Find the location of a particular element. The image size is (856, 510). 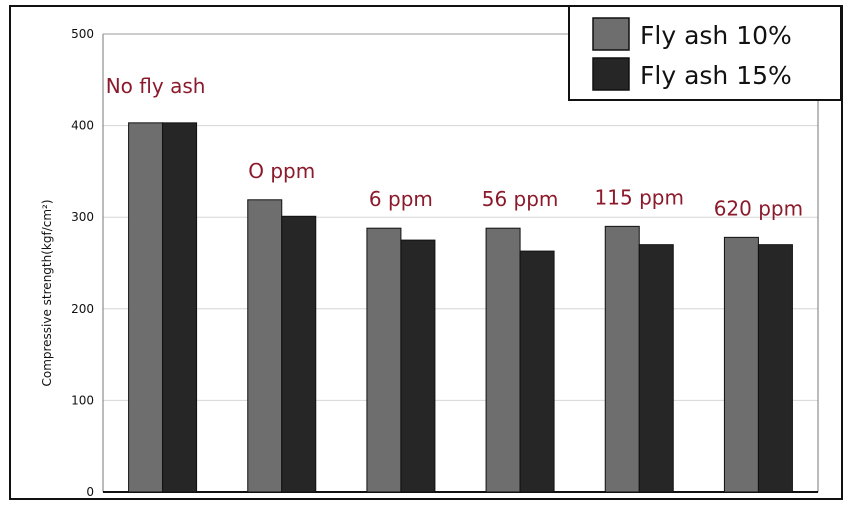

category-label: No fly ash is located at coordinates (156, 86).